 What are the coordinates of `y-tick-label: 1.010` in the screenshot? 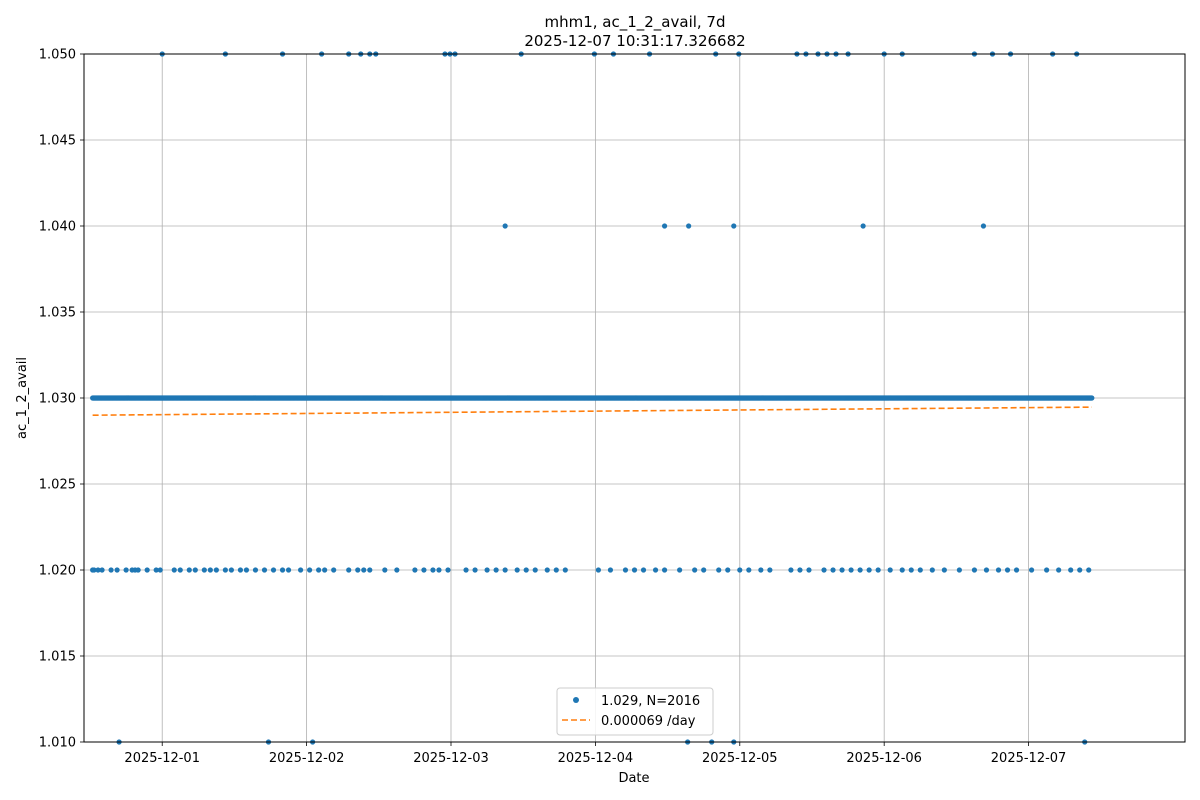 It's located at (57, 743).